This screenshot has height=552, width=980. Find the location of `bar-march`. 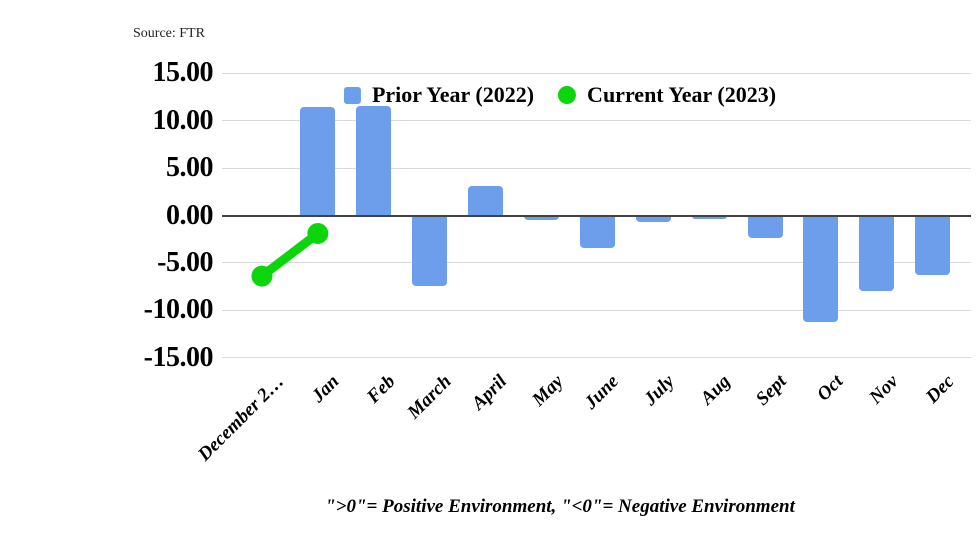

bar-march is located at coordinates (430, 250).